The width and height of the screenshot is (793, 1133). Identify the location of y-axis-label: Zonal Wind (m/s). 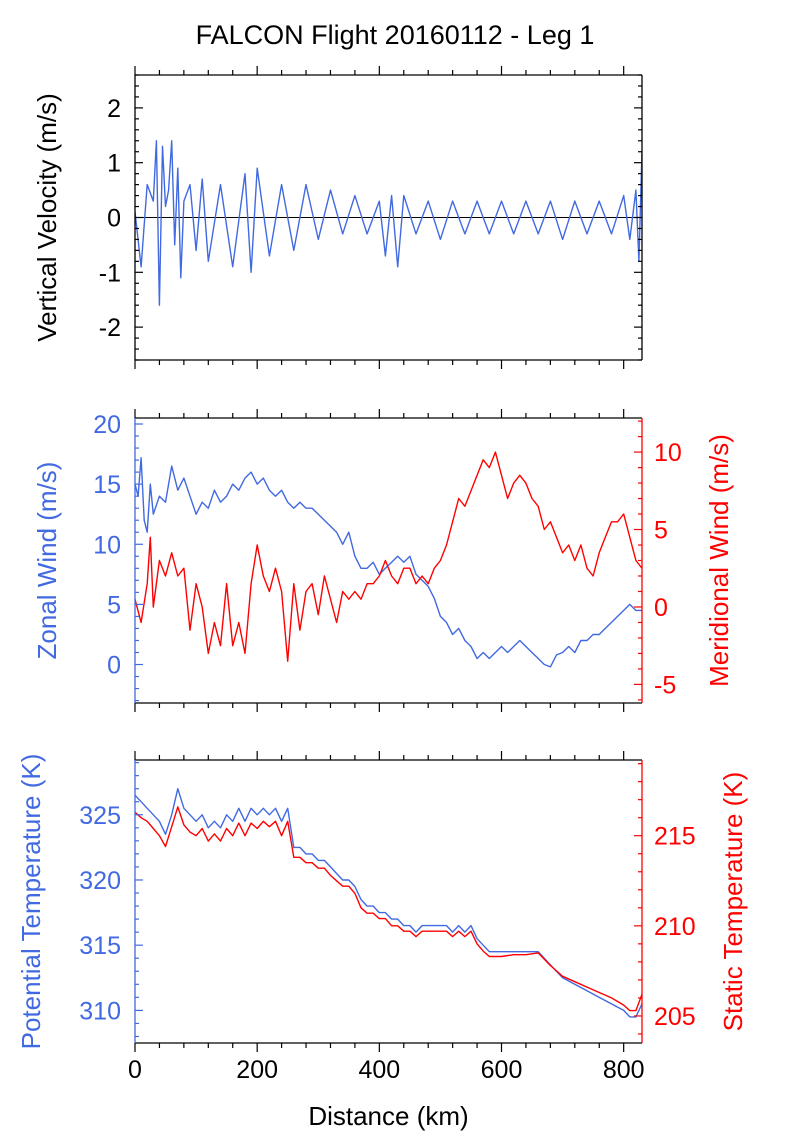
(47, 561).